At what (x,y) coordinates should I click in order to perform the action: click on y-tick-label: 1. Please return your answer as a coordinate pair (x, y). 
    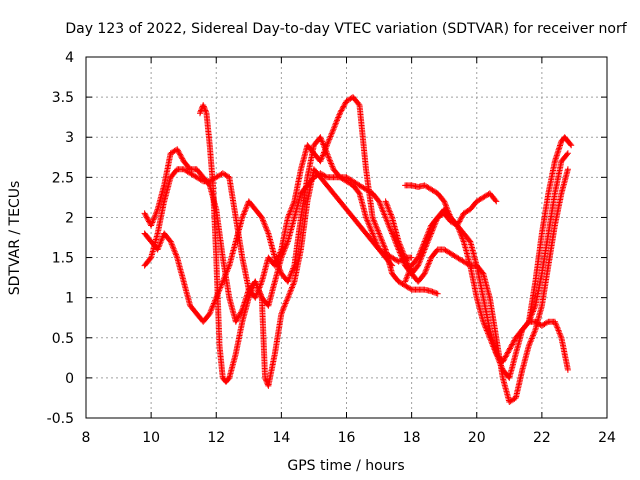
    Looking at the image, I should click on (69, 299).